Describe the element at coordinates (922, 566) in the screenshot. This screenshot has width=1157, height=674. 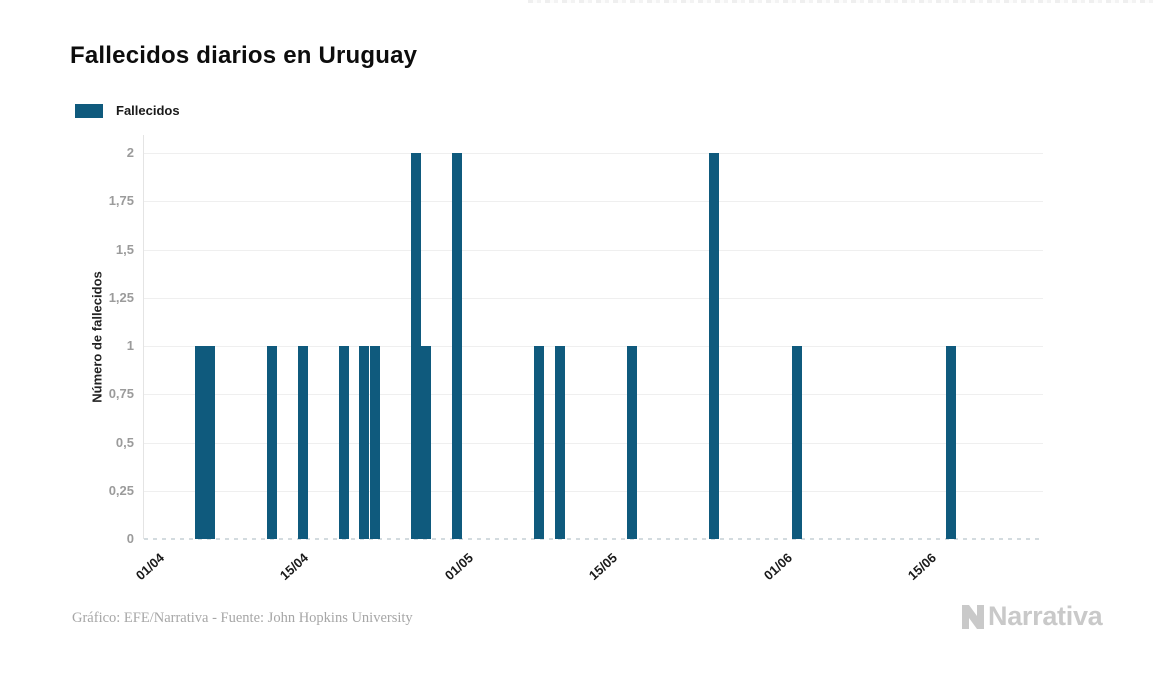
I see `x-tick-label: 15/06` at that location.